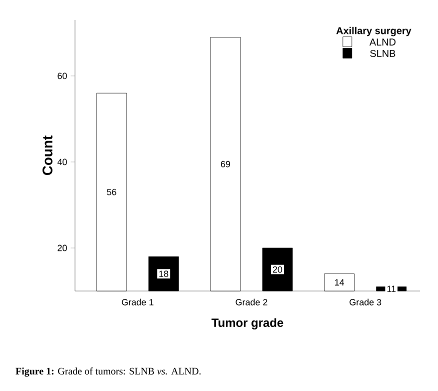 This screenshot has width=438, height=391. Describe the element at coordinates (277, 269) in the screenshot. I see `data-label: 20` at that location.